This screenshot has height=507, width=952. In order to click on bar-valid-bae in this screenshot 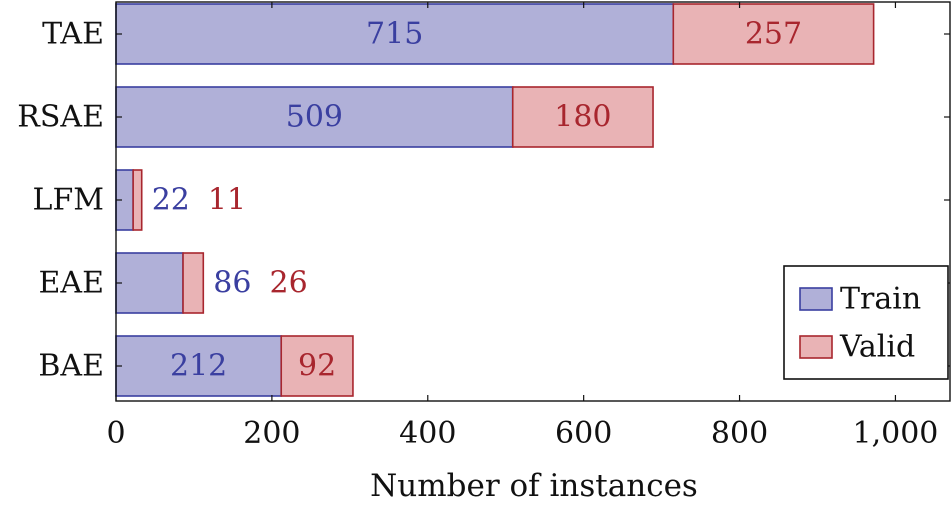, I will do `click(317, 366)`.